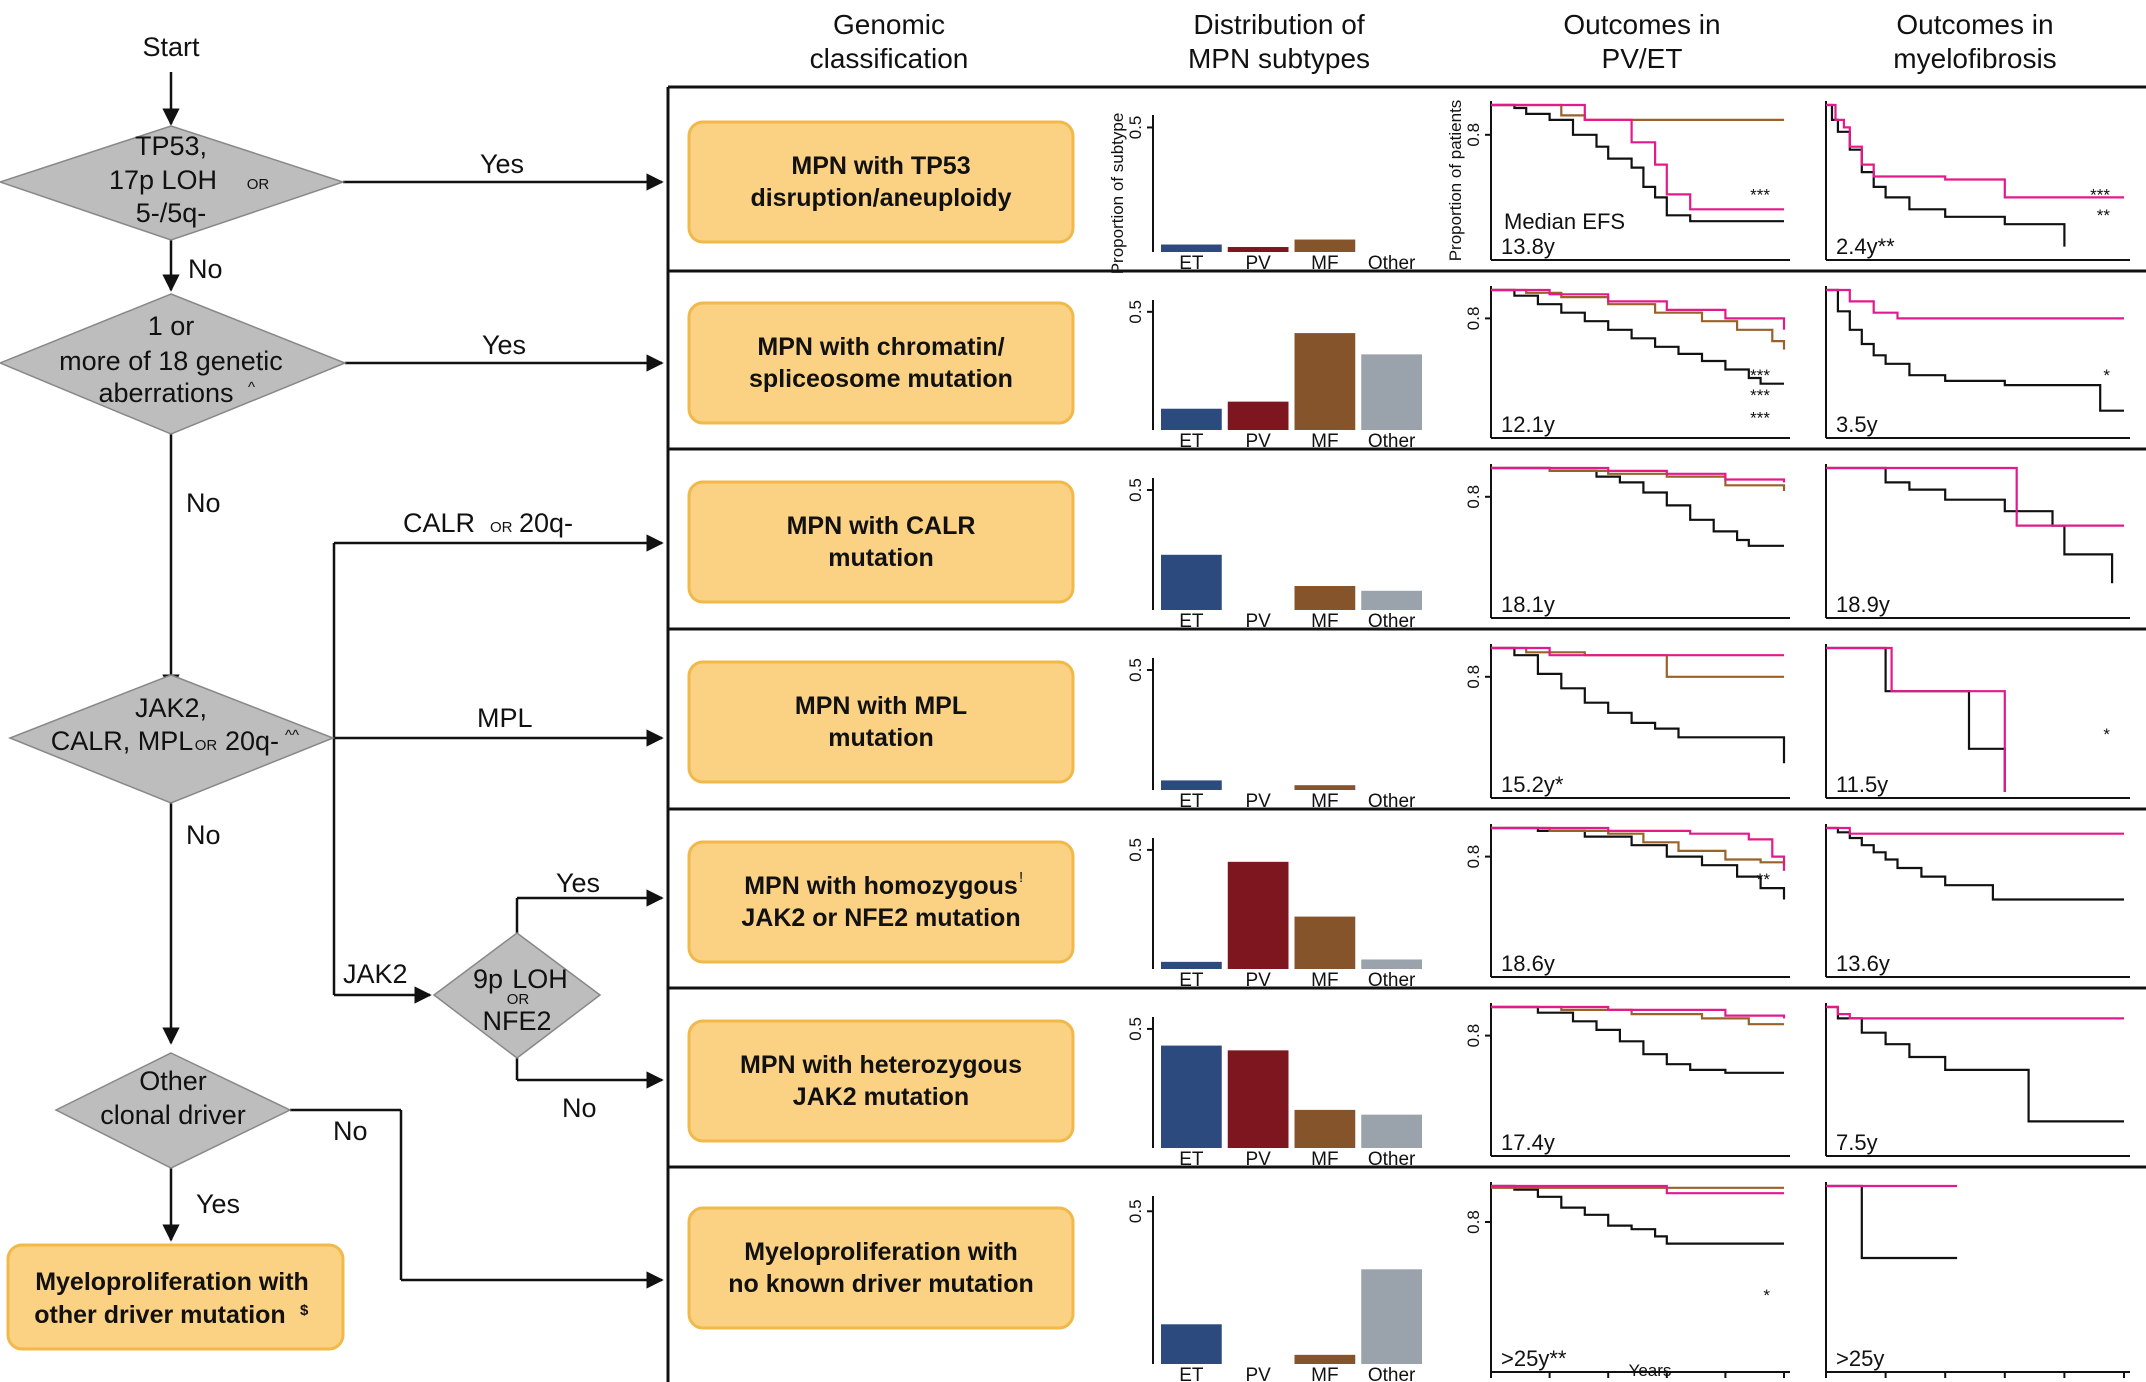 The width and height of the screenshot is (2146, 1382). Describe the element at coordinates (1564, 221) in the screenshot. I see `km-legend-label: Median EFS` at that location.